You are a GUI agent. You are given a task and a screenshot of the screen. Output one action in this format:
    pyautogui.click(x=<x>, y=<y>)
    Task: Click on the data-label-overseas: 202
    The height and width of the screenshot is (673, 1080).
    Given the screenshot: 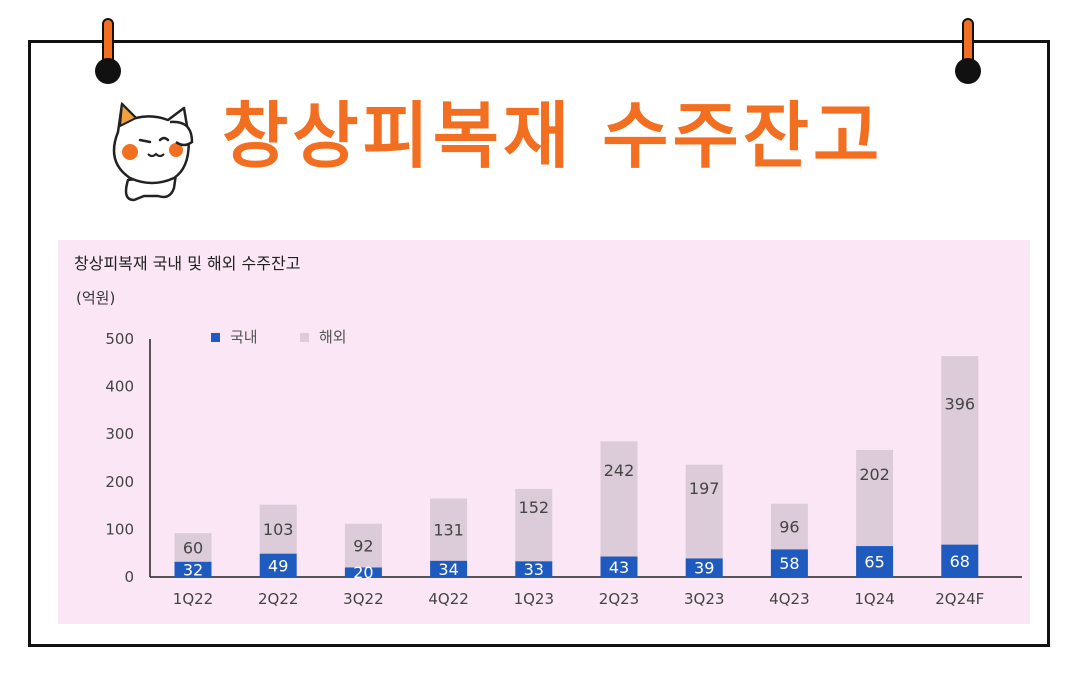 What is the action you would take?
    pyautogui.click(x=874, y=474)
    